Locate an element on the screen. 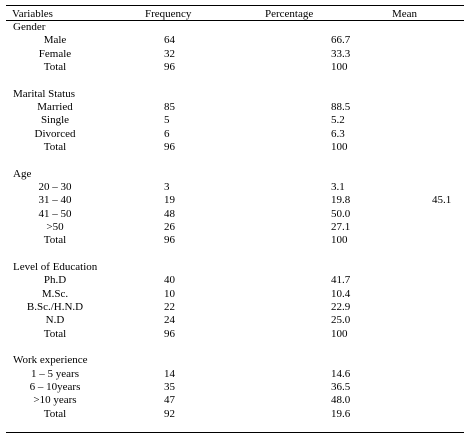  row-label: 31 – 40 is located at coordinates (55, 200).